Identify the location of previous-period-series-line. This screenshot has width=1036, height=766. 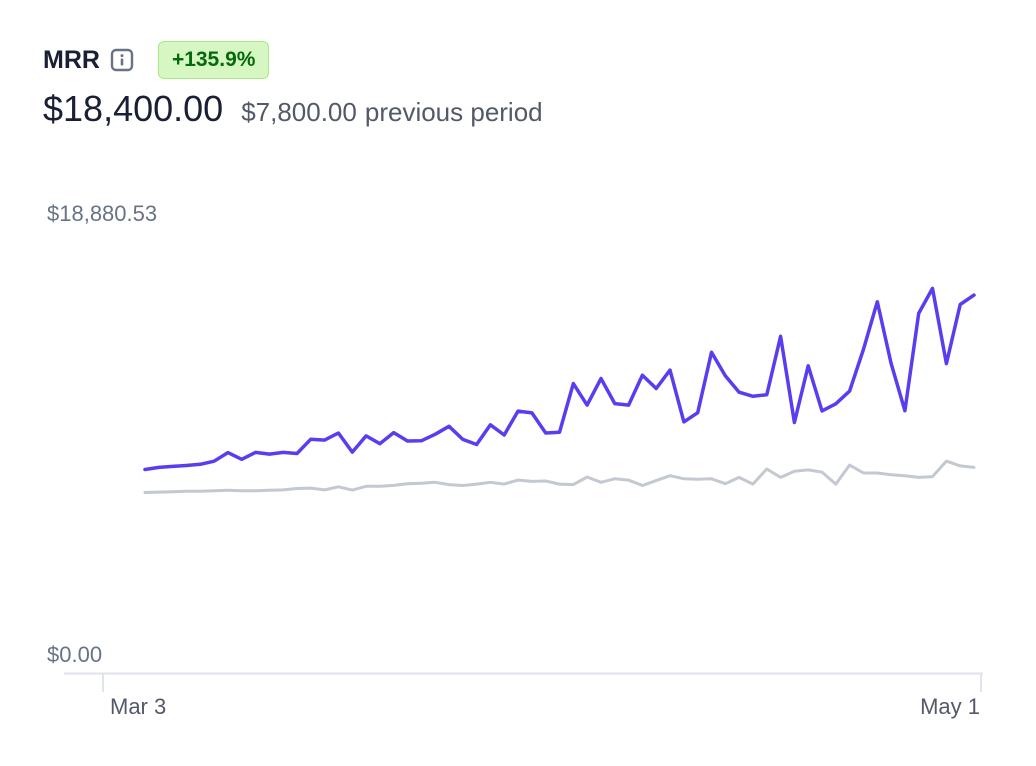
(559, 476).